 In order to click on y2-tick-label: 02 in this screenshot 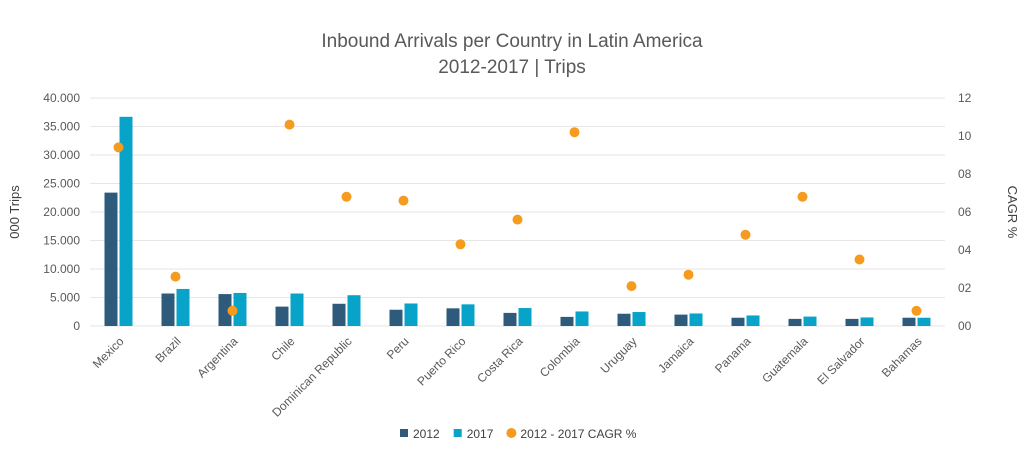, I will do `click(965, 288)`.